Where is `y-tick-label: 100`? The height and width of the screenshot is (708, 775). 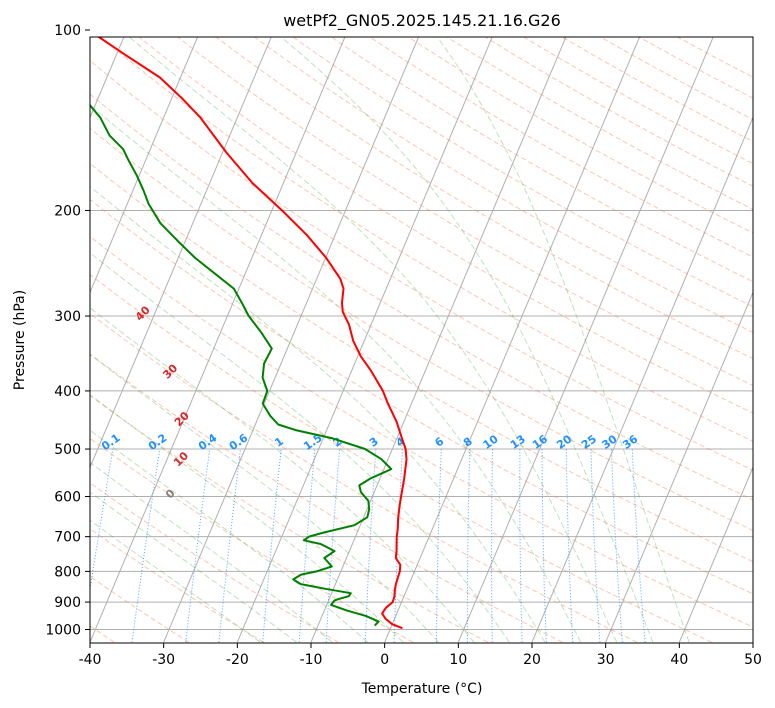
y-tick-label: 100 is located at coordinates (67, 31).